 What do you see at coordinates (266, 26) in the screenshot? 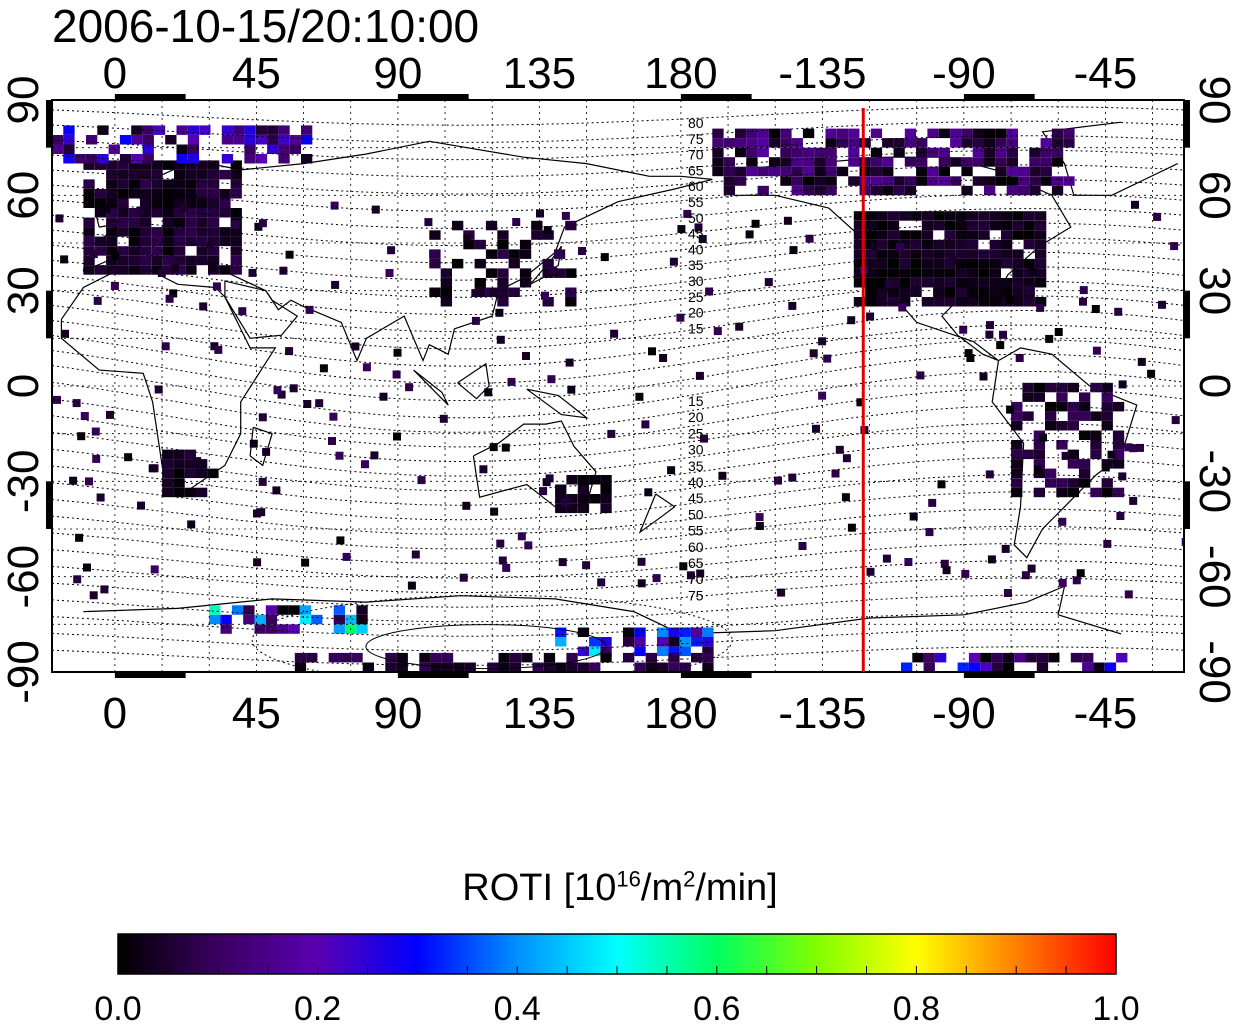
I see `plot-title: 2006-10-15/20:10:00` at bounding box center [266, 26].